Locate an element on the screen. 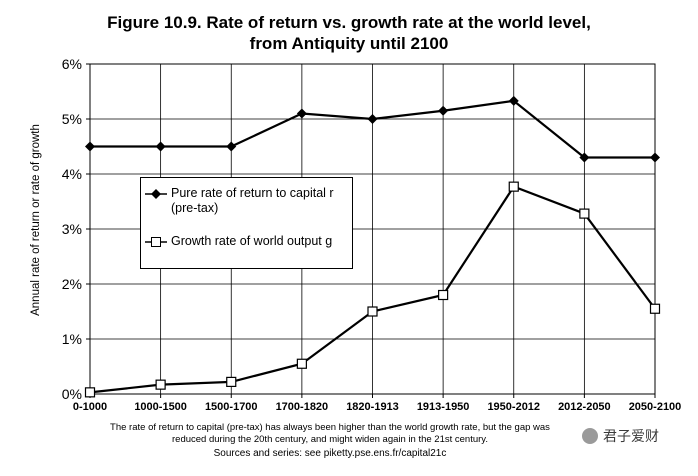 Image resolution: width=698 pixels, height=476 pixels. x-tick-label: 2012-2050 is located at coordinates (584, 407).